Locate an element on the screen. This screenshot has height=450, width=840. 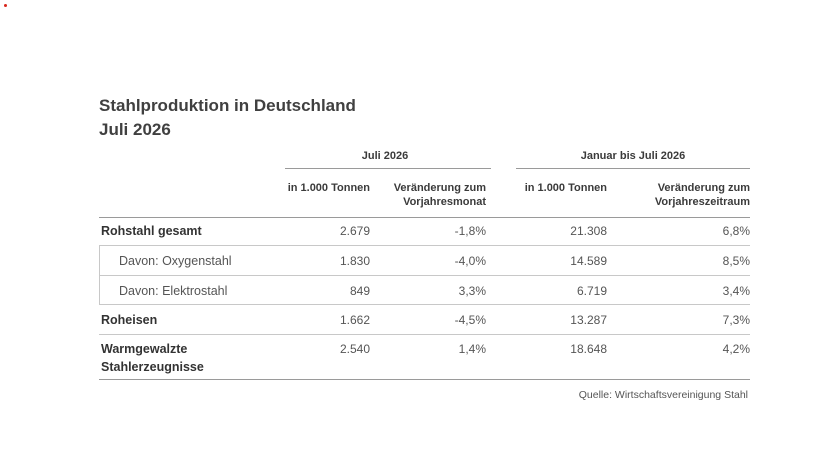
cell: -4,0% is located at coordinates (470, 261).